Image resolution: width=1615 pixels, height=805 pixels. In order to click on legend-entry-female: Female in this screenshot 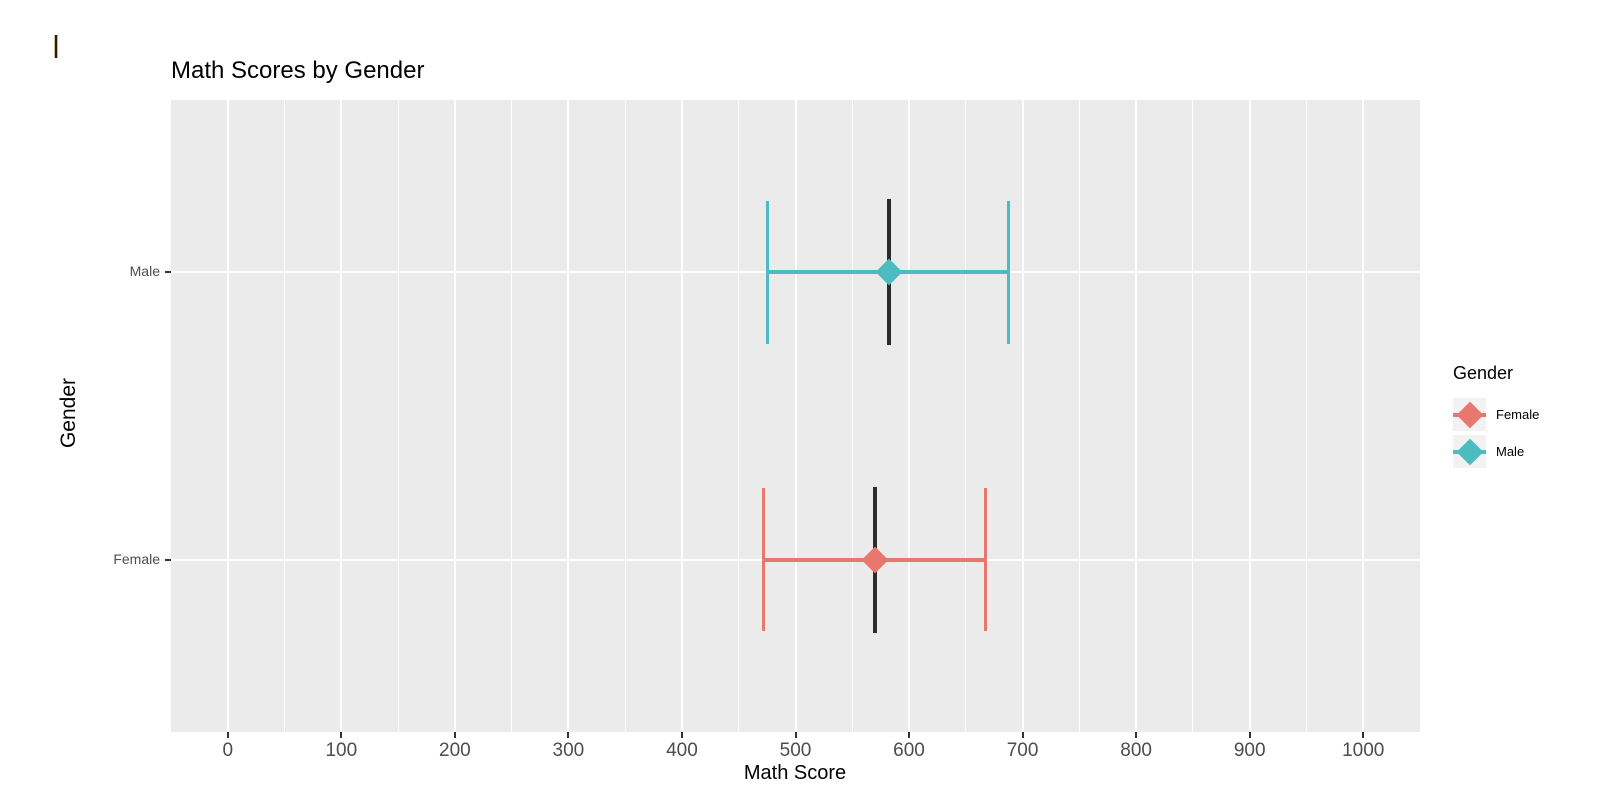, I will do `click(1496, 414)`.